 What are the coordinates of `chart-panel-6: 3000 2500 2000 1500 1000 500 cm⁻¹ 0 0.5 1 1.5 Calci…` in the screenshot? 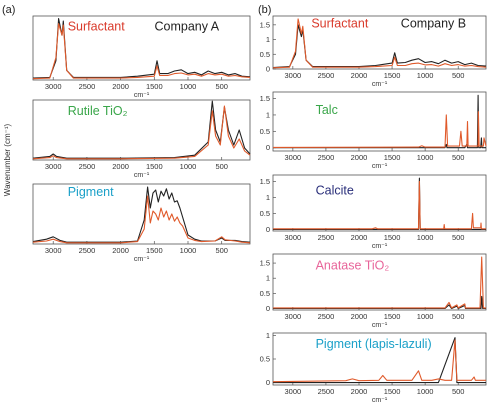 It's located at (373, 212).